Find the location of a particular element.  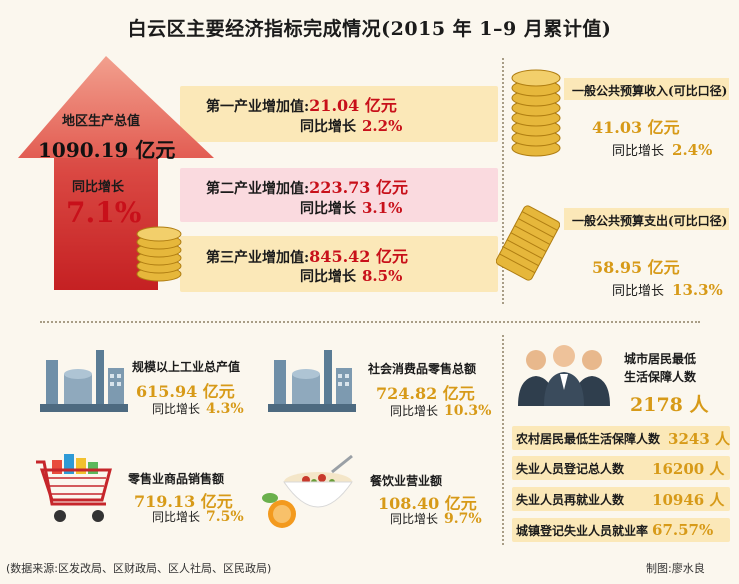

retail-sales-growth: 同比增长 7.5% is located at coordinates (198, 516).